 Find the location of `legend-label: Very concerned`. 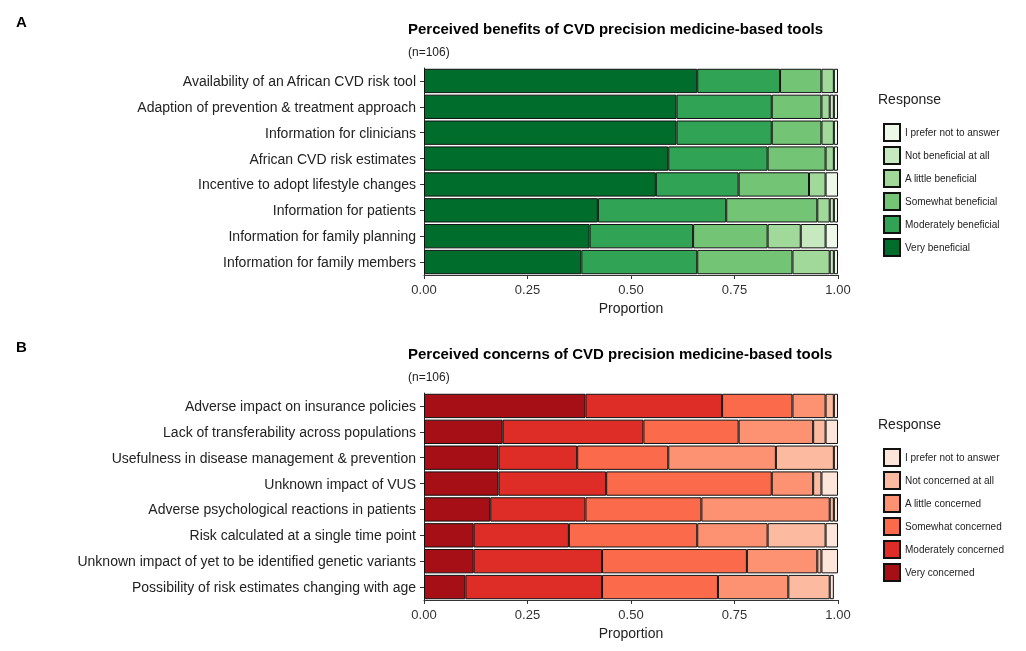

legend-label: Very concerned is located at coordinates (940, 572).